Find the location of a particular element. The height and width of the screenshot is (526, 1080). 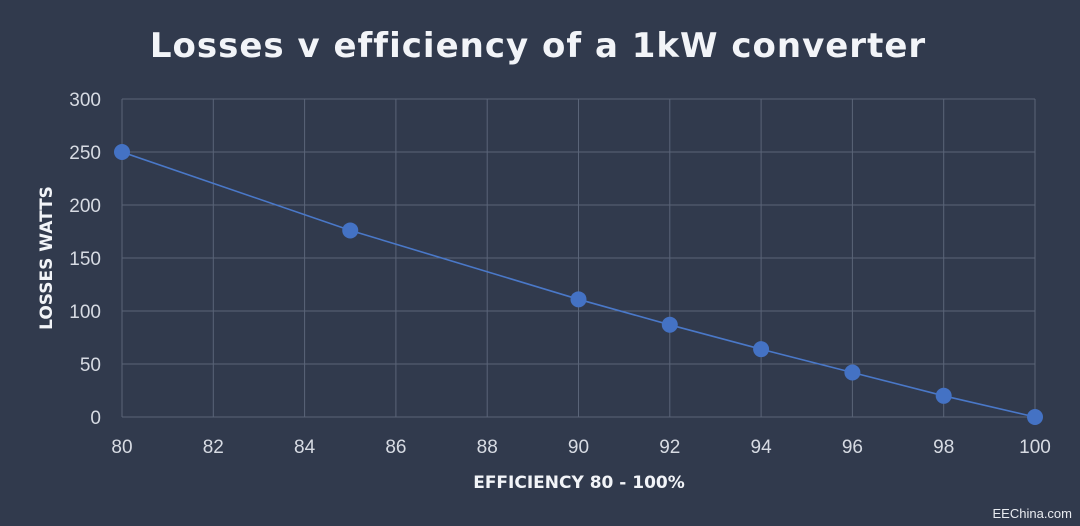

x-tick-label: 90 is located at coordinates (578, 447).